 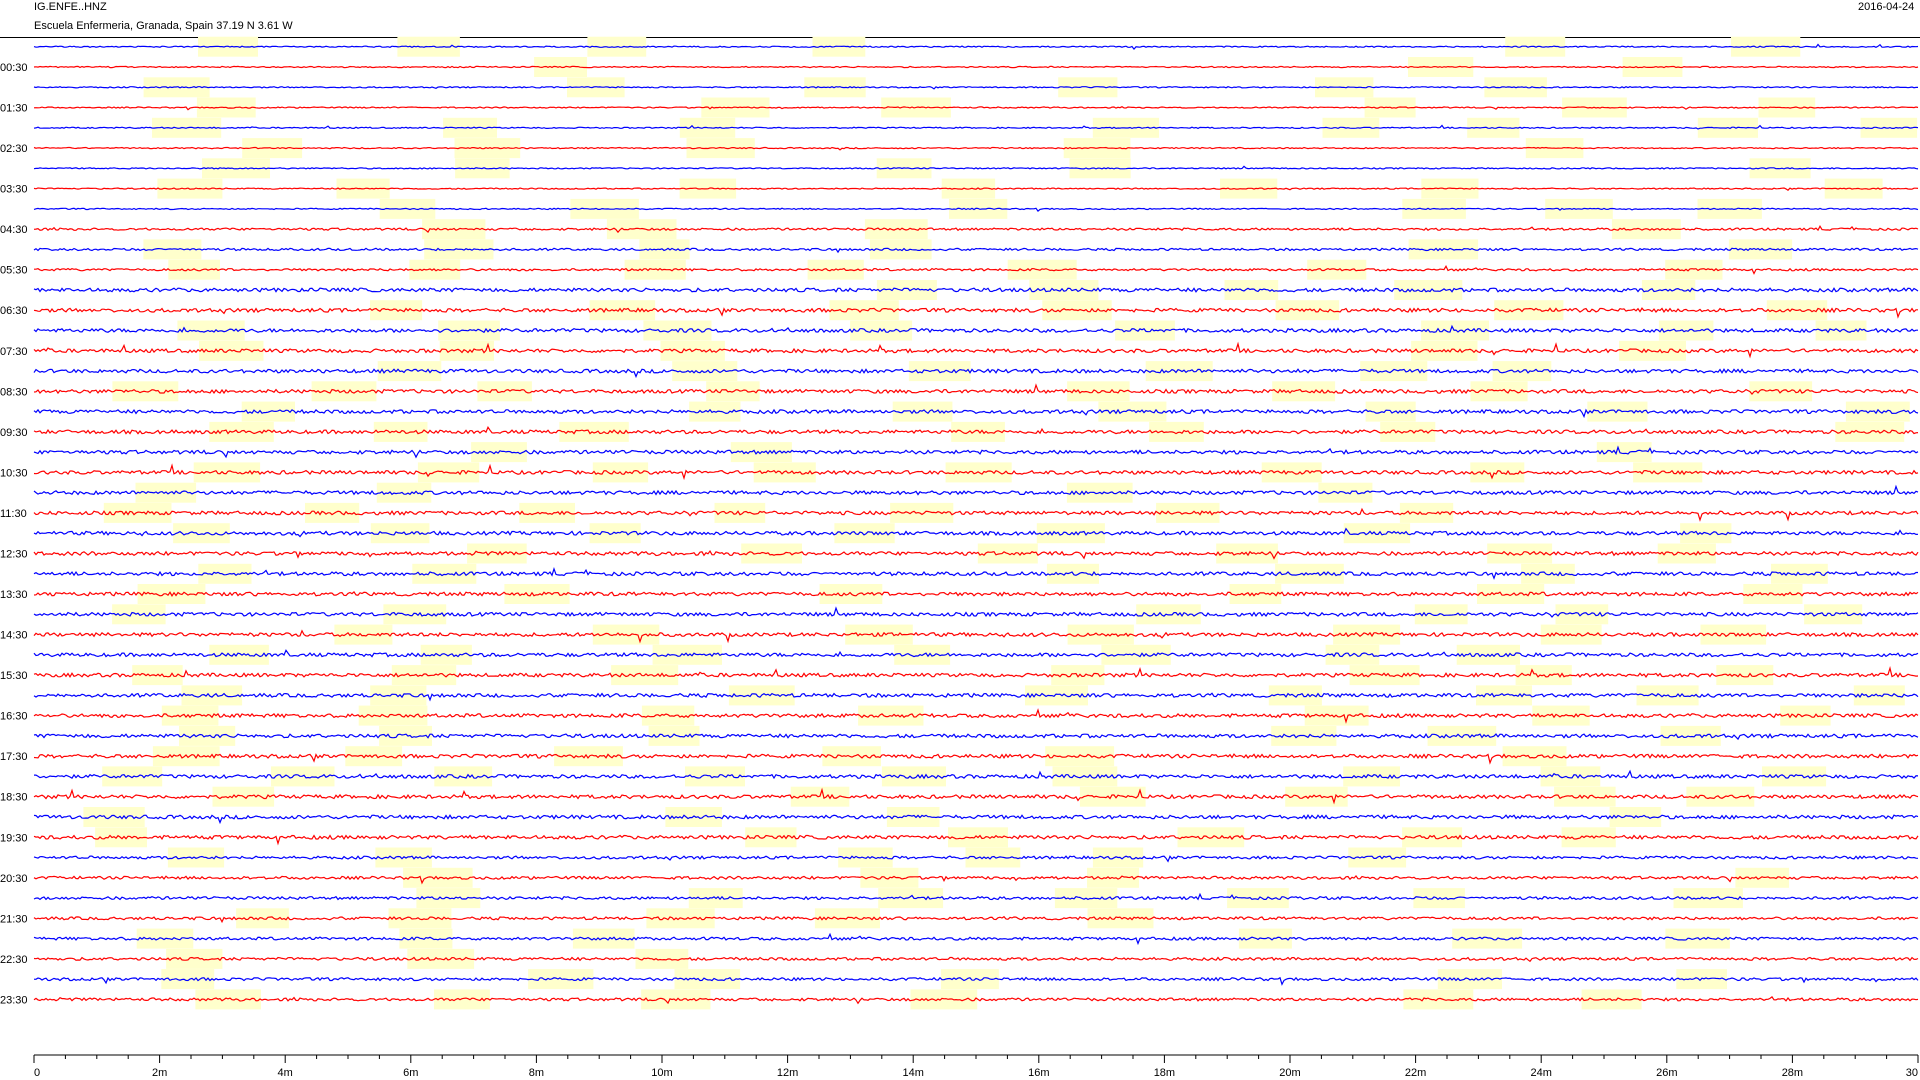 What do you see at coordinates (14, 595) in the screenshot?
I see `row-time-label: 13:30` at bounding box center [14, 595].